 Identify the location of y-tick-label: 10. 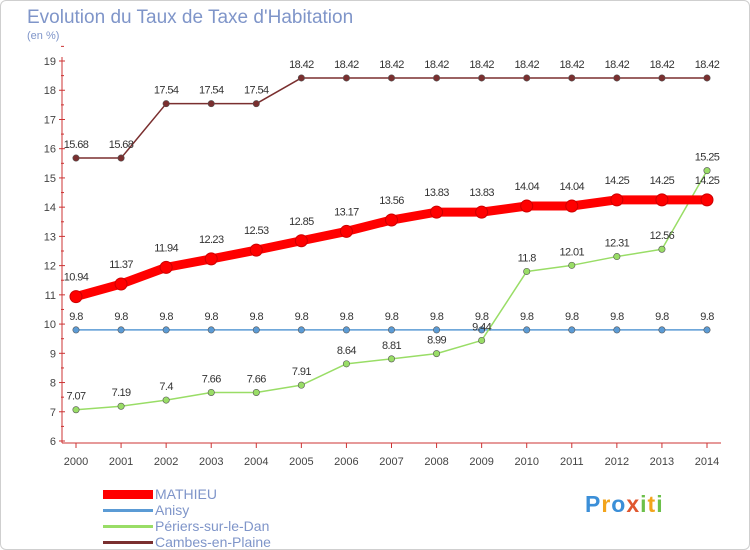
(50, 325).